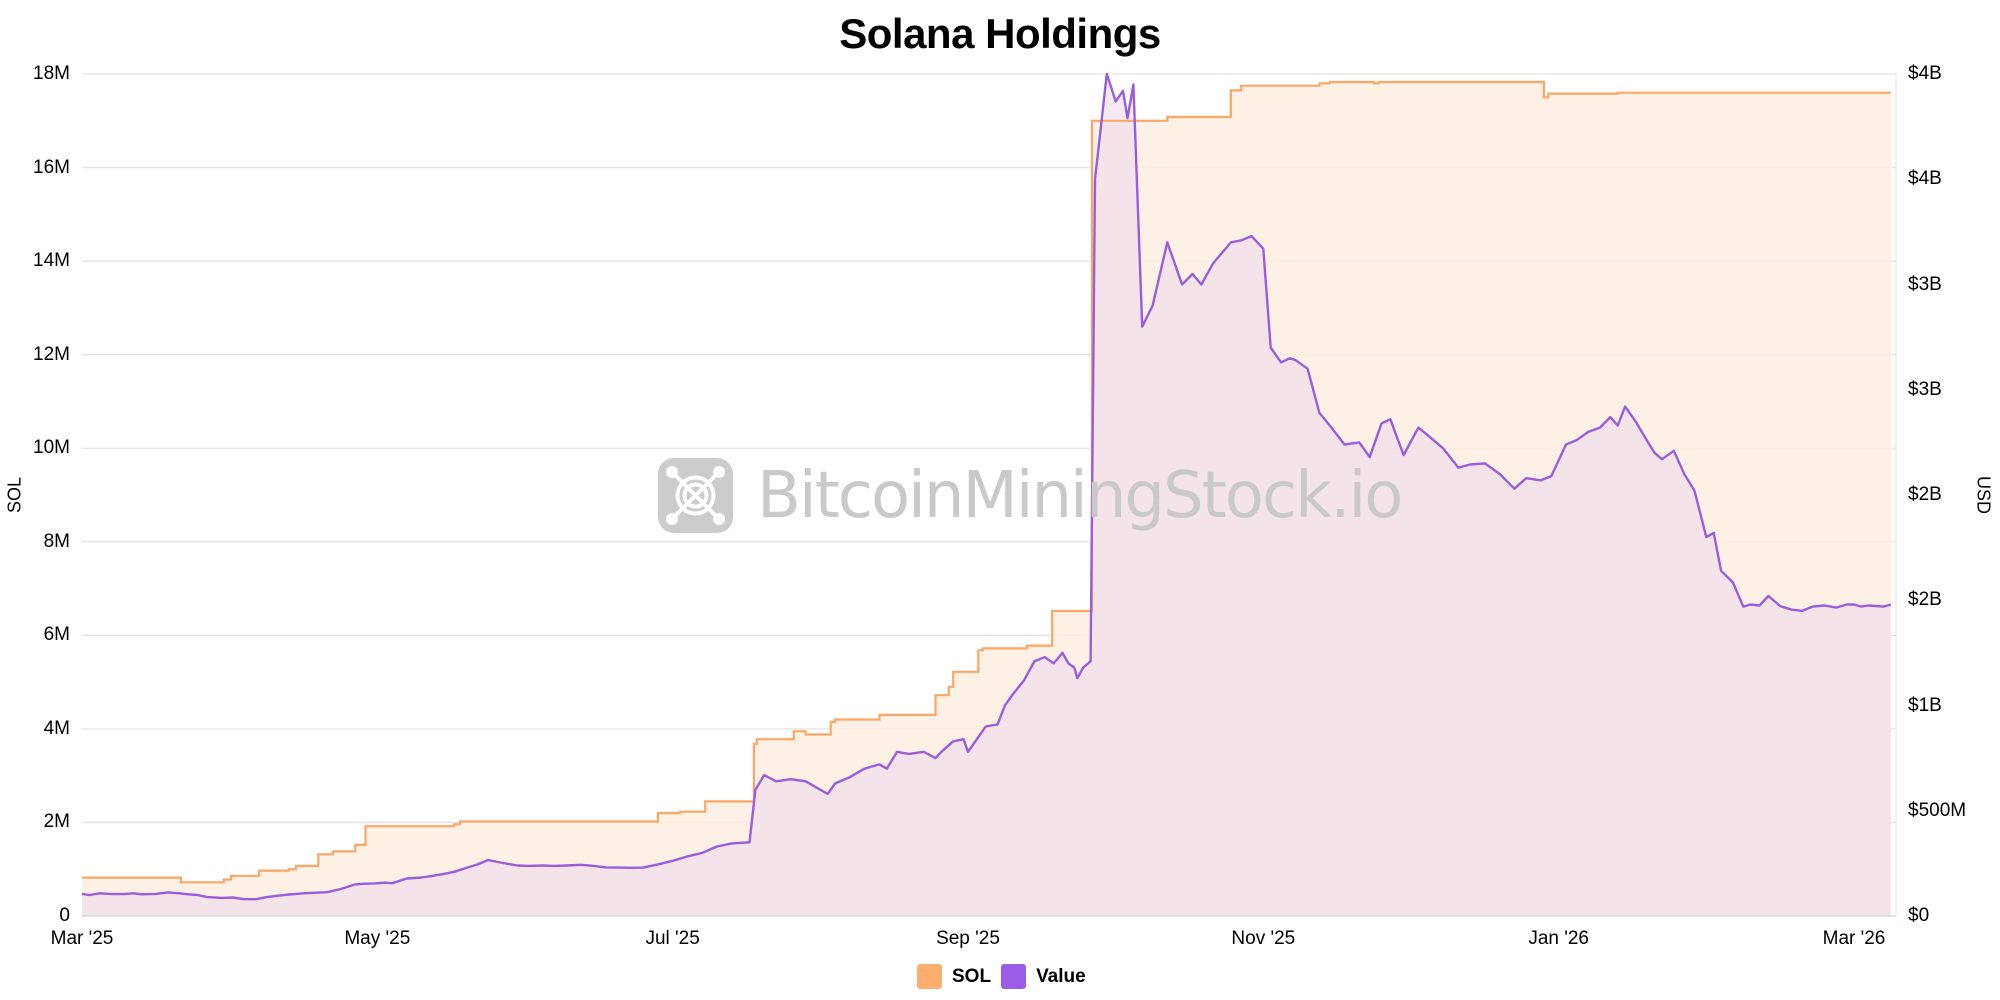  Describe the element at coordinates (56, 635) in the screenshot. I see `left-axis-tick-label: 6M` at that location.